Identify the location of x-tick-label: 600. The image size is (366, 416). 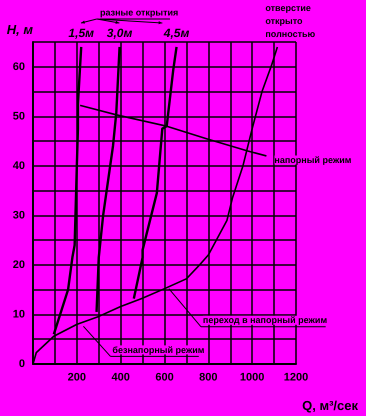
(164, 378).